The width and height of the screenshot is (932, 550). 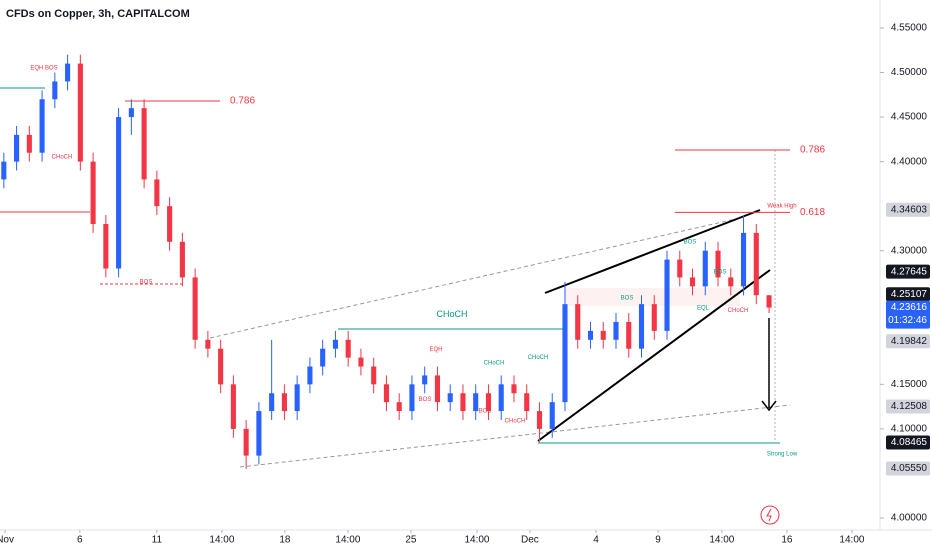 I want to click on x-tick-label: 4, so click(x=596, y=540).